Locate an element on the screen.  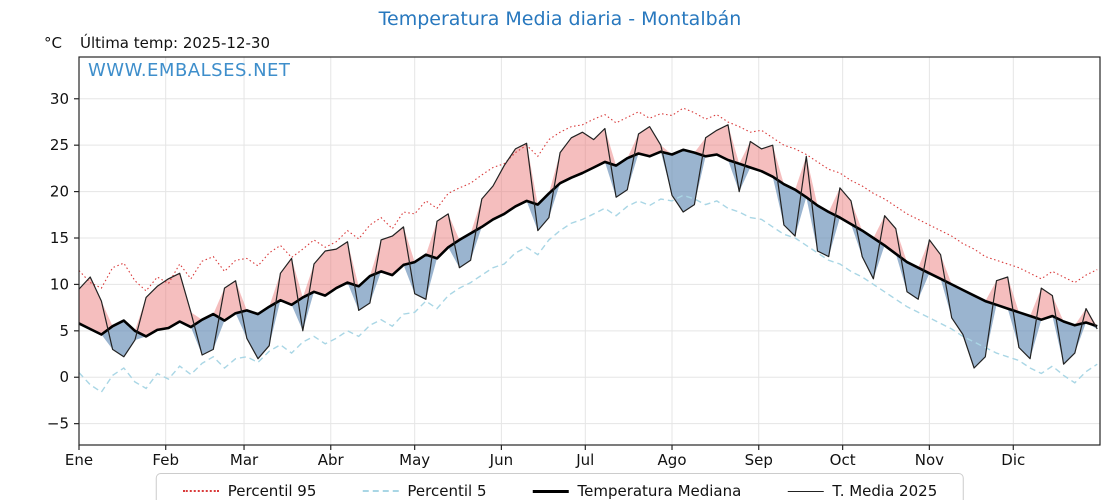
y-tick-label: 30 is located at coordinates (59, 99).